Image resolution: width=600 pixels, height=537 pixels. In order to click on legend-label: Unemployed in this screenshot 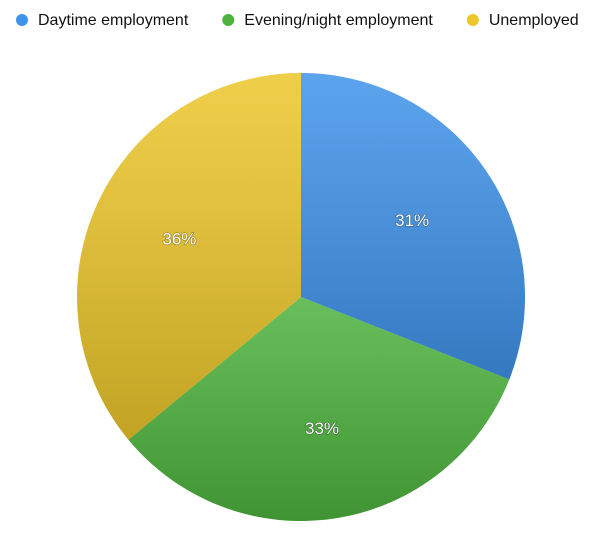, I will do `click(534, 20)`.